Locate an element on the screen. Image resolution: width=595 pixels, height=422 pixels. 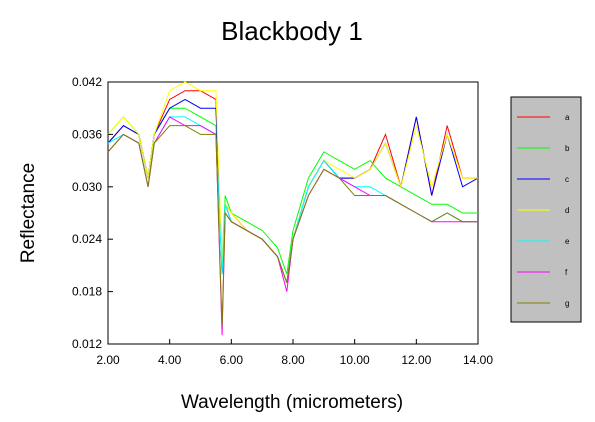
y-tick-label: 0.024 is located at coordinates (87, 239).